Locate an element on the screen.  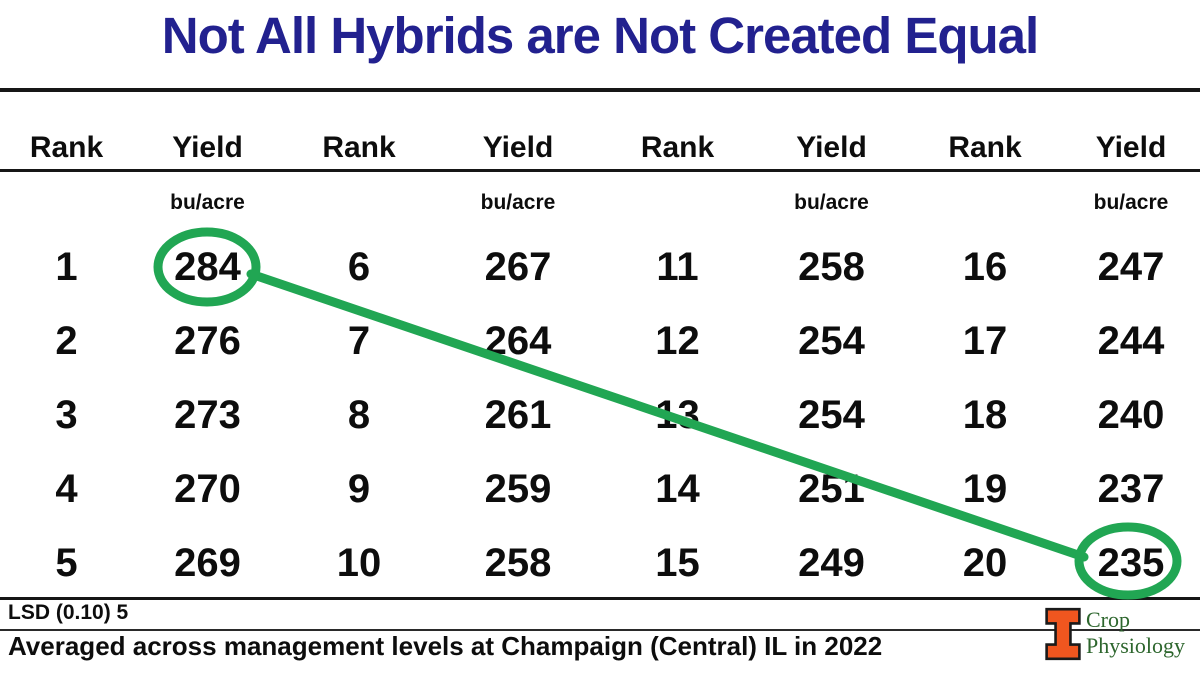
table-bottom-divider is located at coordinates (600, 598).